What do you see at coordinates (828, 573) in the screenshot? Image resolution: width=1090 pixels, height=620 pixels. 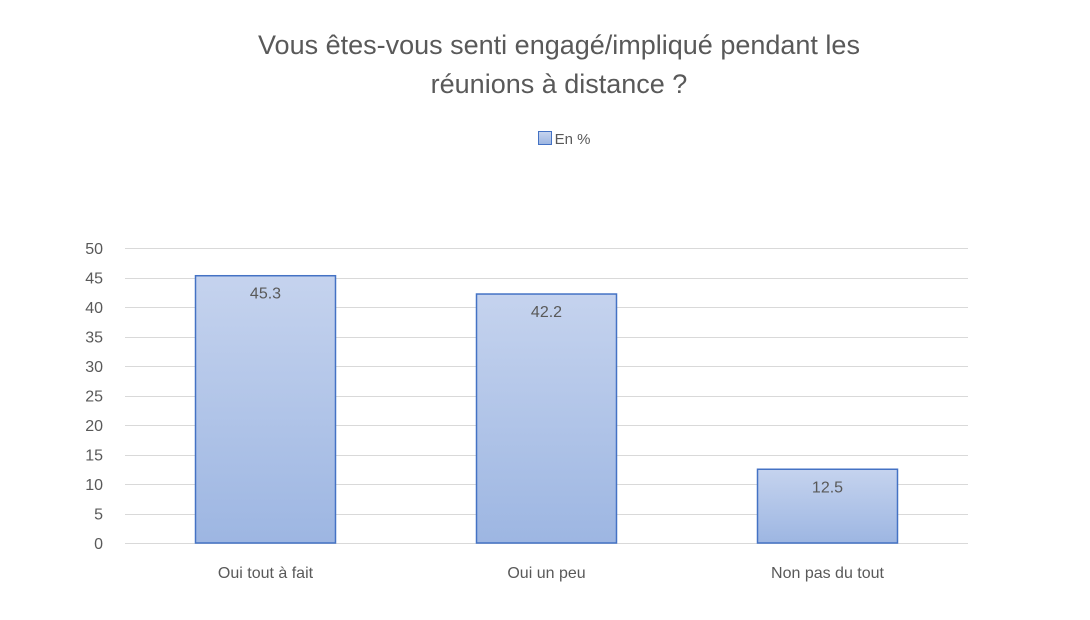 I see `category-label: Non pas du tout` at bounding box center [828, 573].